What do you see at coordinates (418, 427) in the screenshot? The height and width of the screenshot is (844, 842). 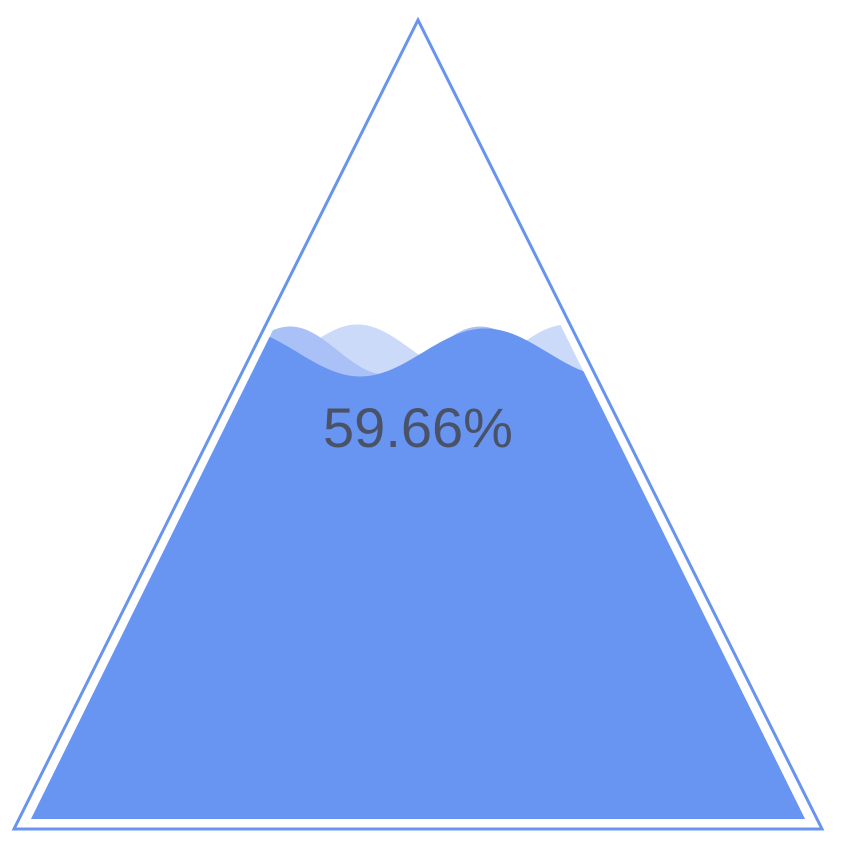 I see `value-label: 59.66%` at bounding box center [418, 427].